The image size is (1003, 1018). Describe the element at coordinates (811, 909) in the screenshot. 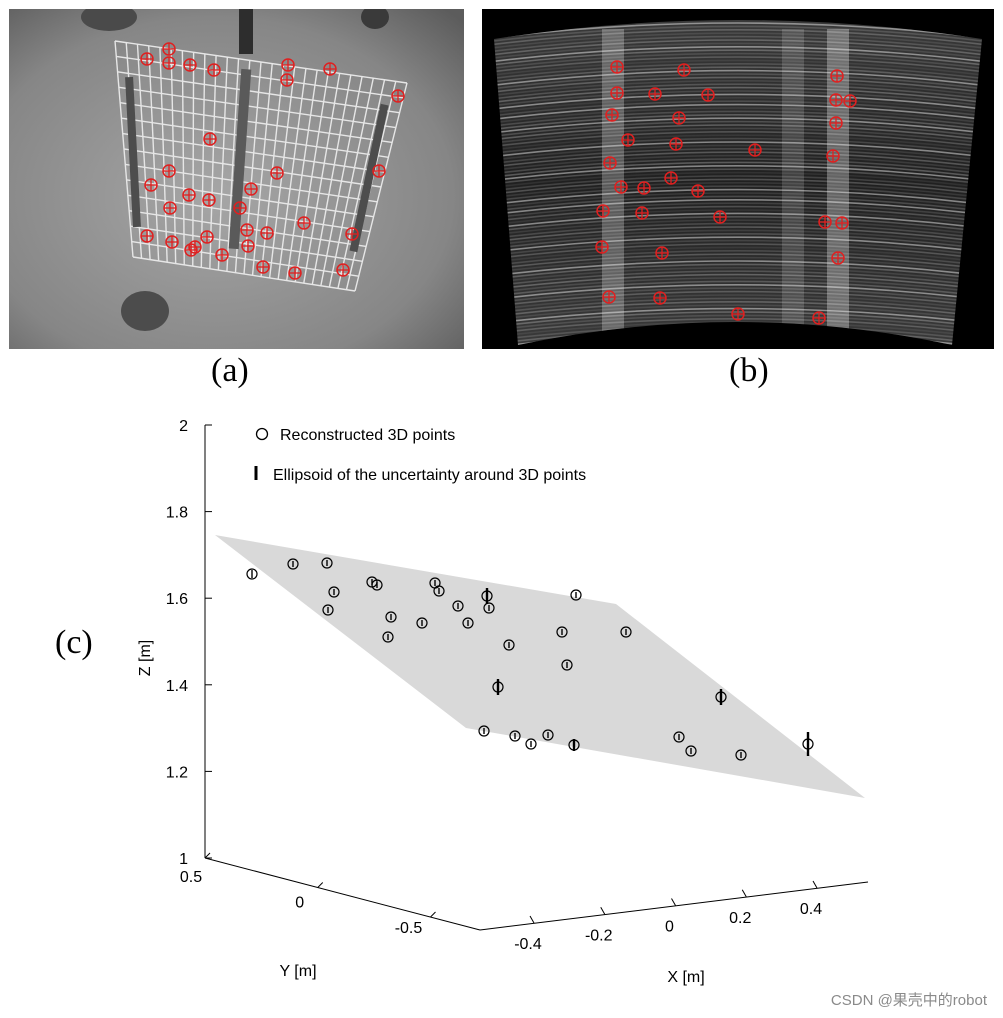

I see `x-tick-label: 0.4` at that location.